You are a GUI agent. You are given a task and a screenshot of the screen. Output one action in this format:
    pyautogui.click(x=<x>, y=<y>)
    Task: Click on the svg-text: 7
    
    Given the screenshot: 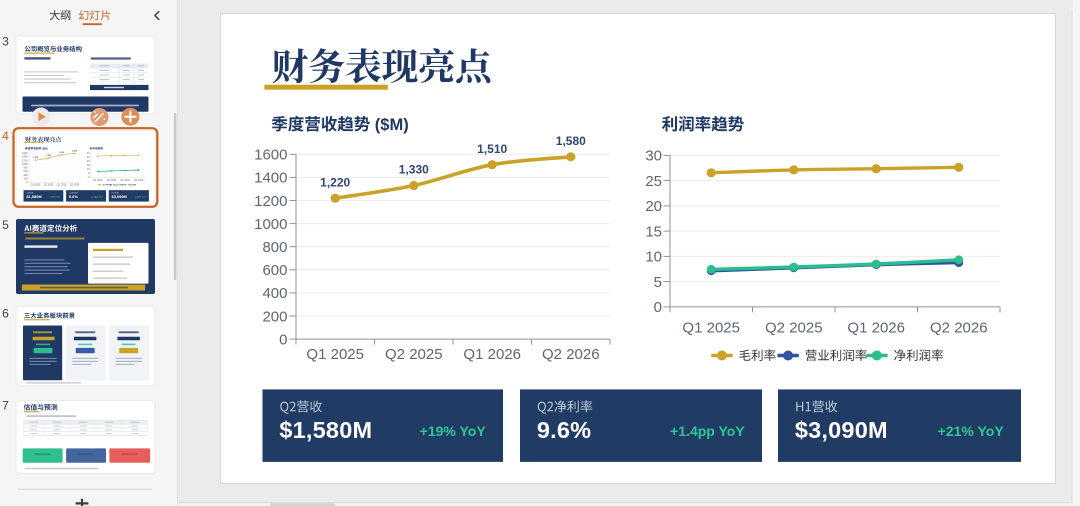 What is the action you would take?
    pyautogui.click(x=5, y=406)
    